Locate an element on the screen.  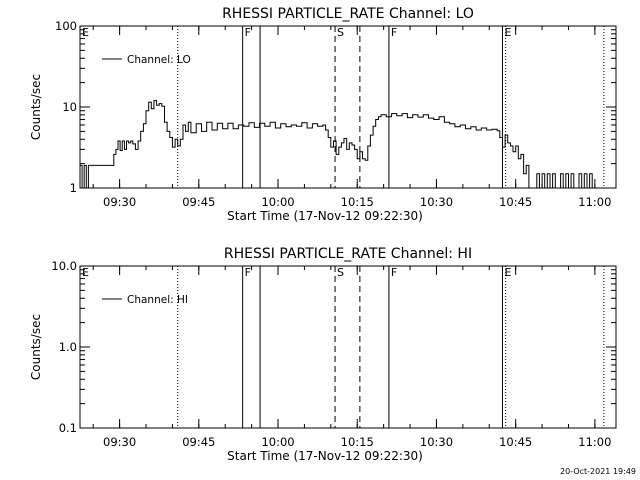
series-line is located at coordinates (336, 144).